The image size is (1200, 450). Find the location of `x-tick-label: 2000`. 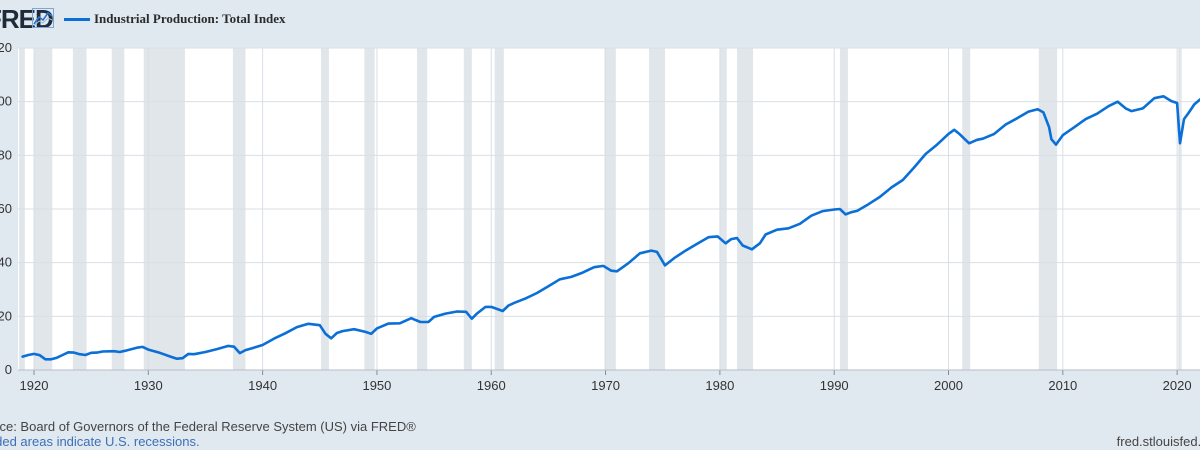

x-tick-label: 2000 is located at coordinates (948, 385).